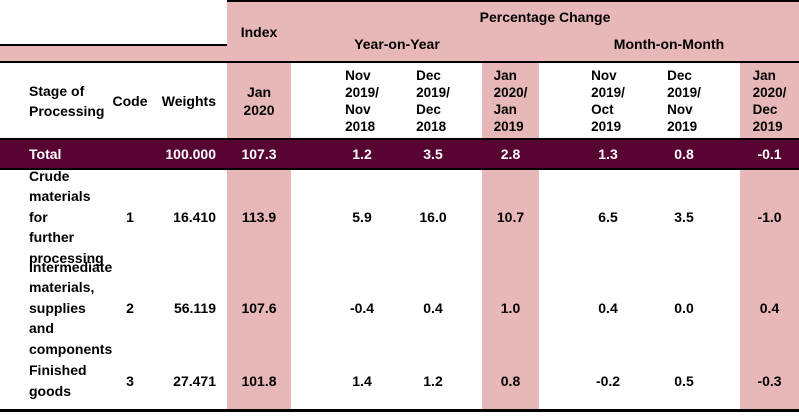  Describe the element at coordinates (769, 380) in the screenshot. I see `cell-value: -0.3` at that location.